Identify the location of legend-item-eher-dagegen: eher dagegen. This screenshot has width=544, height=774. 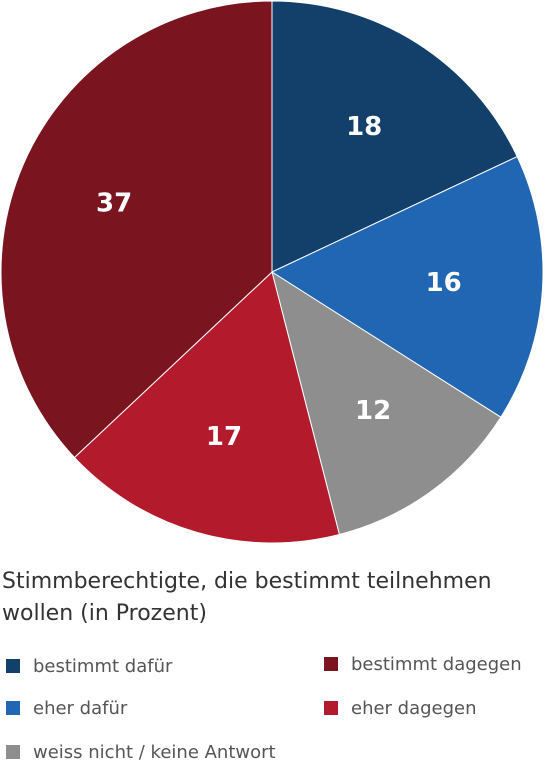
(400, 708).